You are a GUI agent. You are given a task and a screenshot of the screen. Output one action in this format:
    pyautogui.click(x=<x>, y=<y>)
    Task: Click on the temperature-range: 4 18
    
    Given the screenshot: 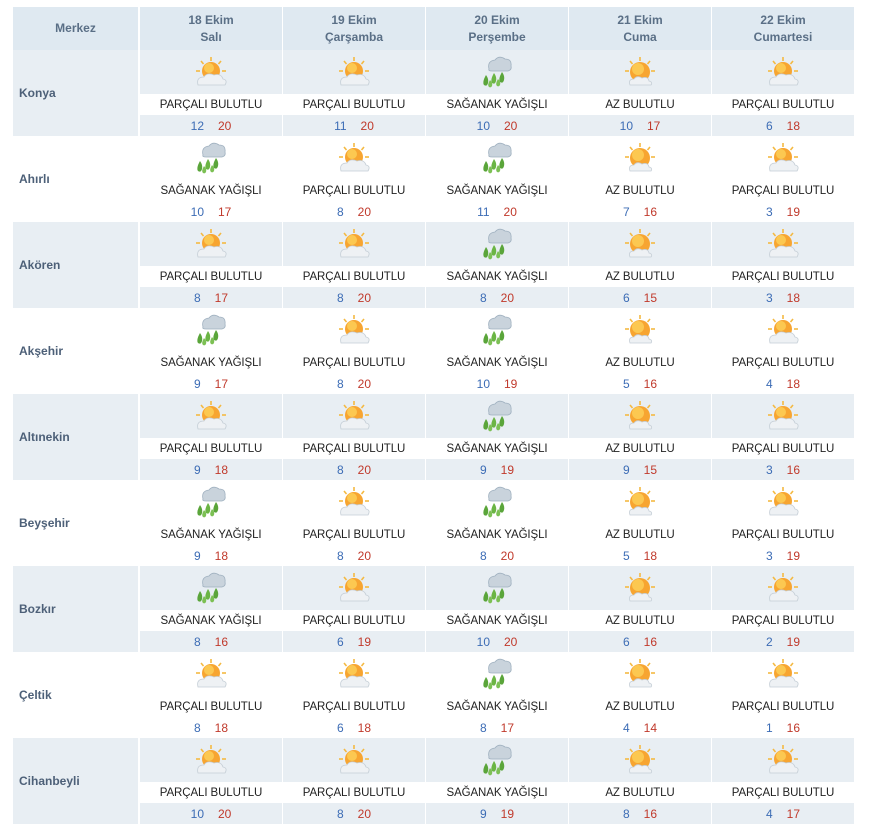 What is the action you would take?
    pyautogui.click(x=783, y=383)
    